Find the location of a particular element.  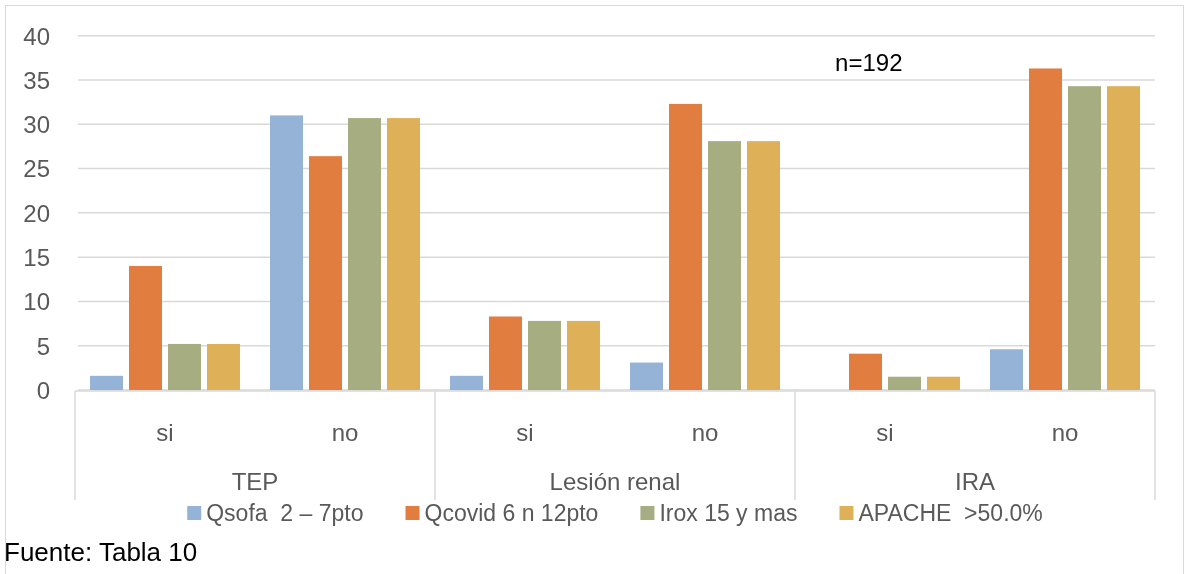

y-tick-label: 15 is located at coordinates (36, 258).